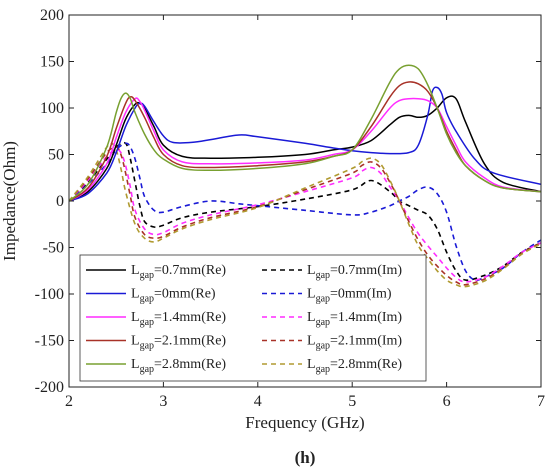 The image size is (550, 473). I want to click on legend-label-rest: =0.7mm(Re), so click(190, 270).